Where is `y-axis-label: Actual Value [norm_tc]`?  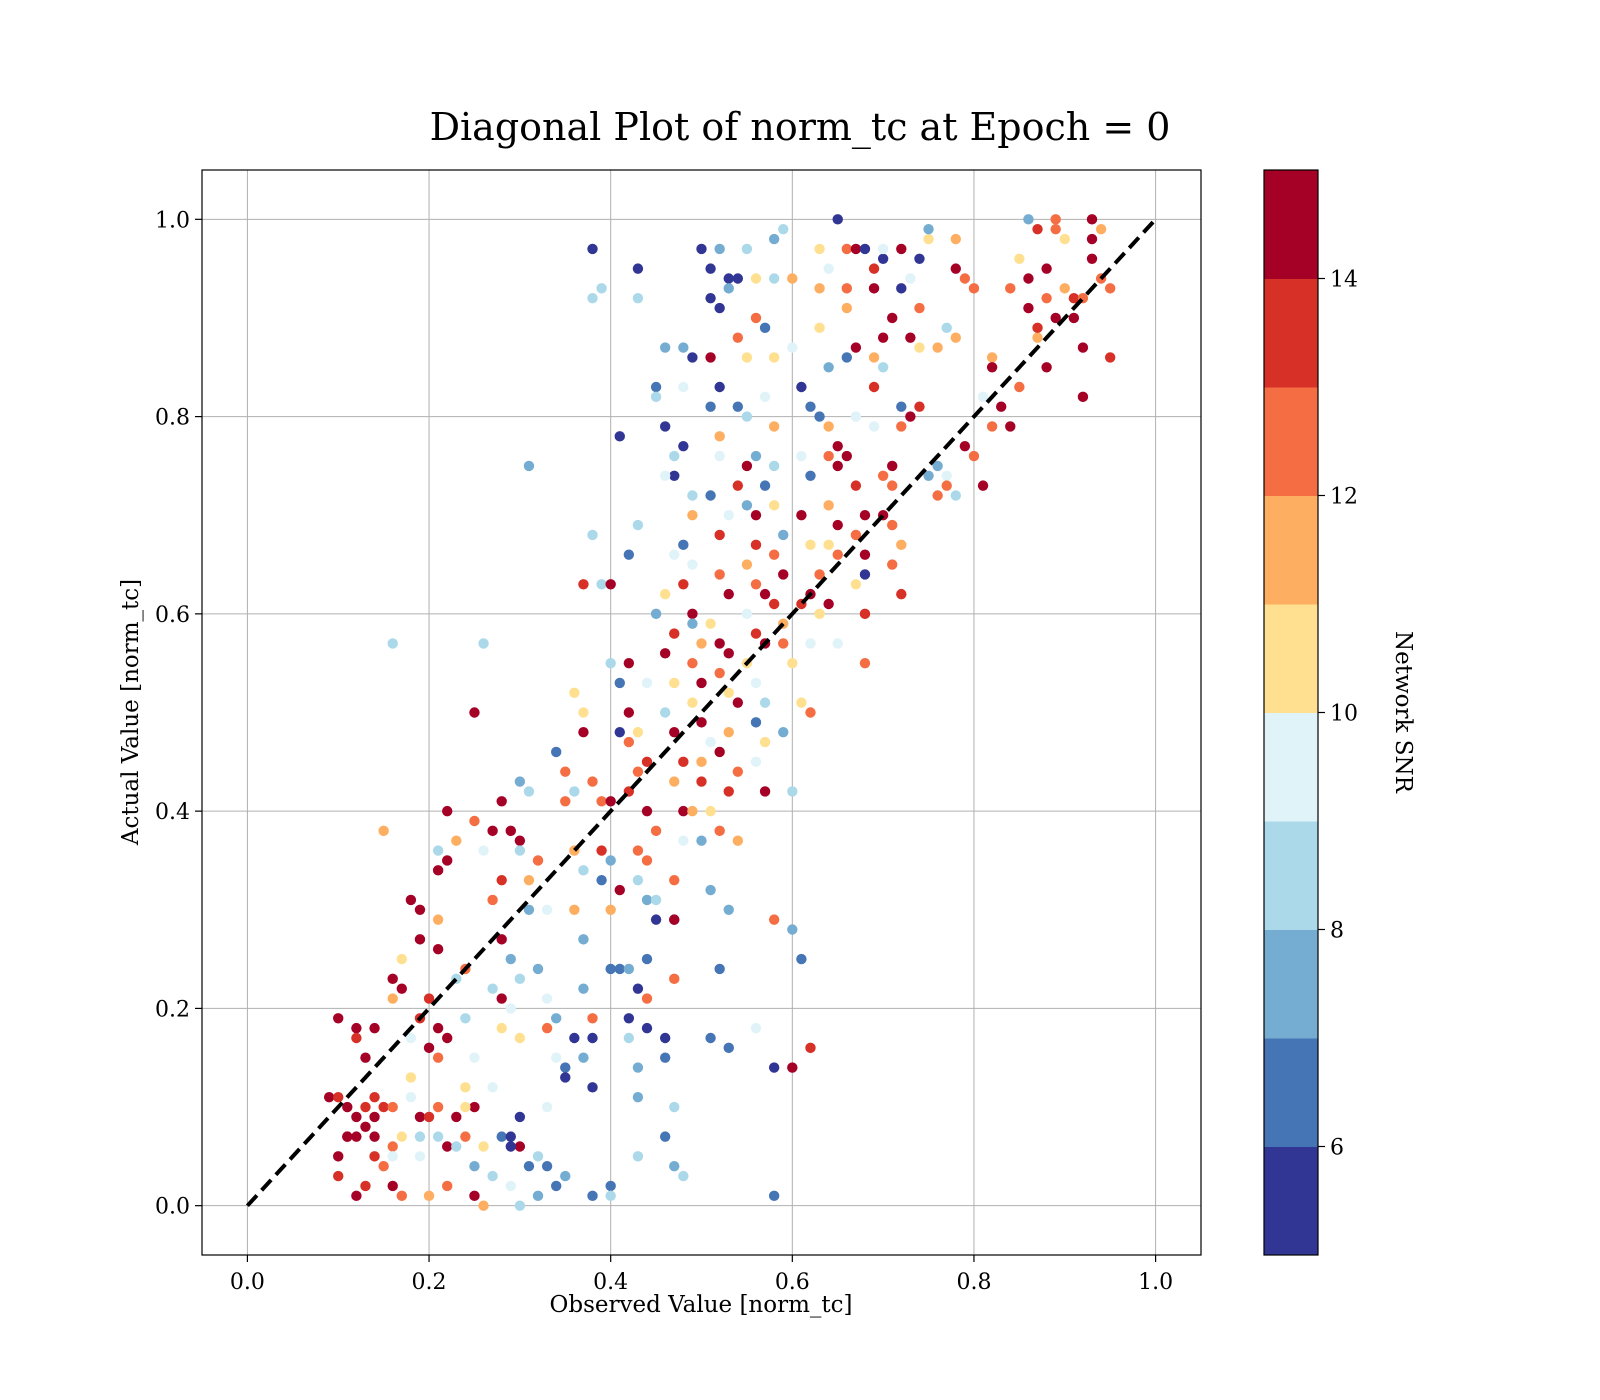
y-axis-label: Actual Value [norm_tc] is located at coordinates (131, 712).